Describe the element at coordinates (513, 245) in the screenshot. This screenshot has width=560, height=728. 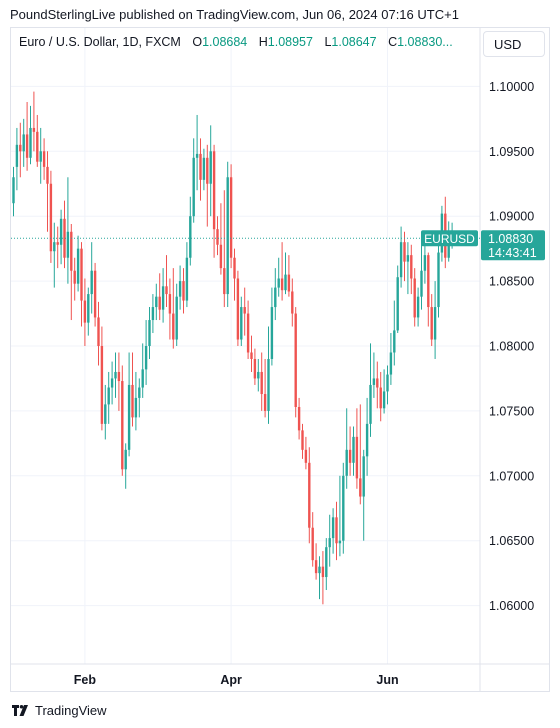
I see `last-price-tag` at that location.